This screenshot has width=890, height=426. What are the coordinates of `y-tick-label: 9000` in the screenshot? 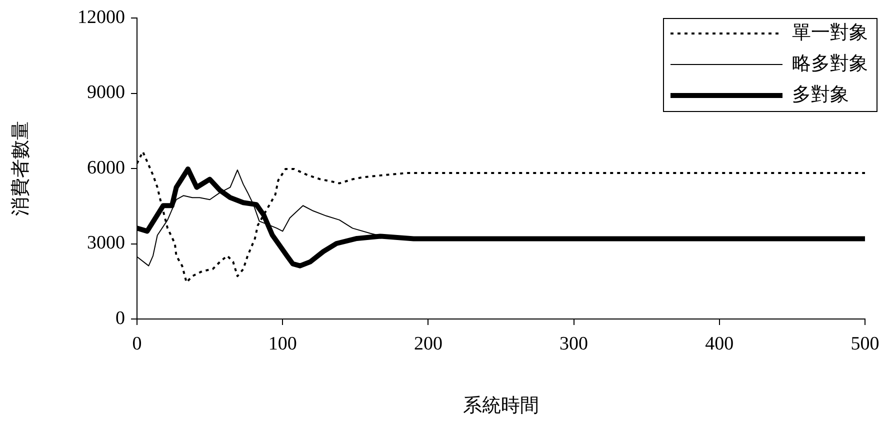 It's located at (106, 93).